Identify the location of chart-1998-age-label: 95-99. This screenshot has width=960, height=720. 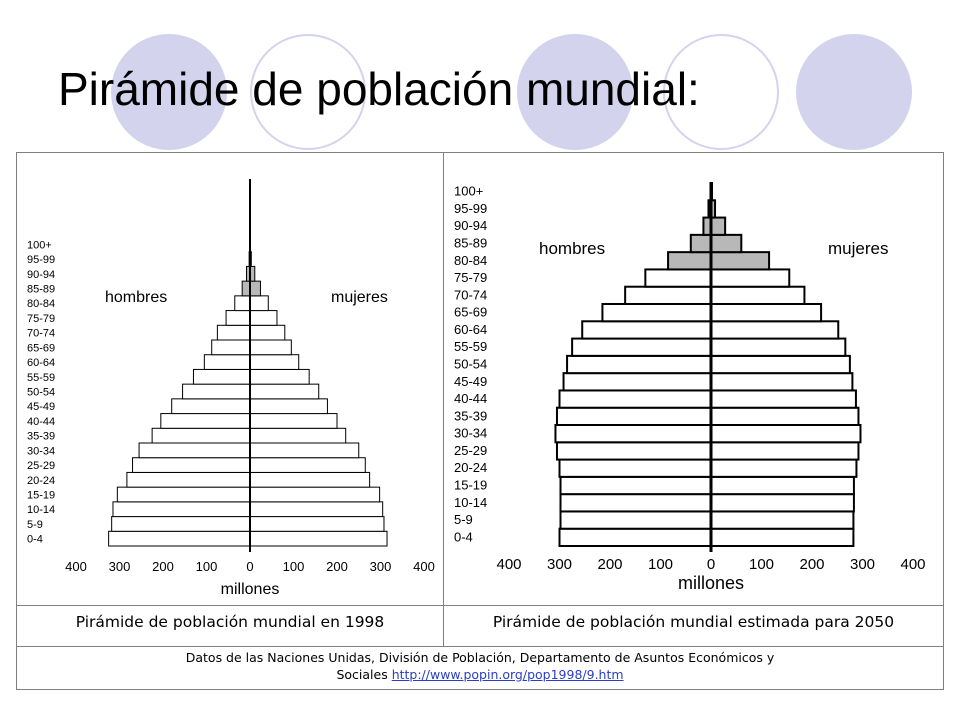
(41, 260).